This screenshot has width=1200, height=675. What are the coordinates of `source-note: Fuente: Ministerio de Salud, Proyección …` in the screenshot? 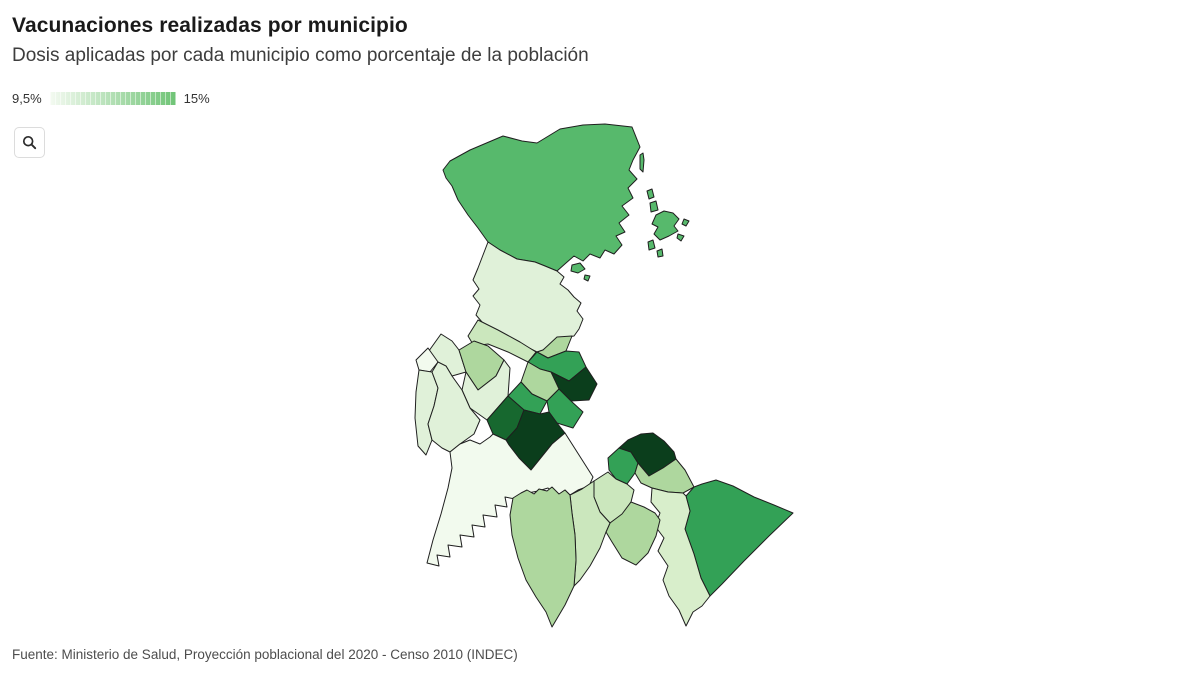 It's located at (265, 654).